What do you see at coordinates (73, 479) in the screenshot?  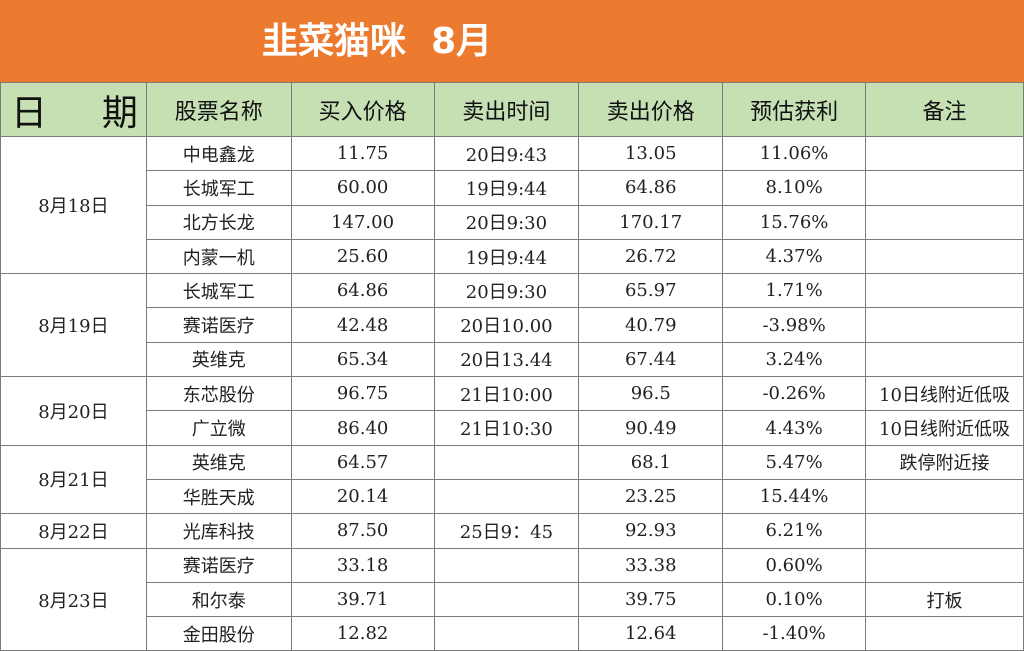 I see `date-cell: 8月21日` at bounding box center [73, 479].